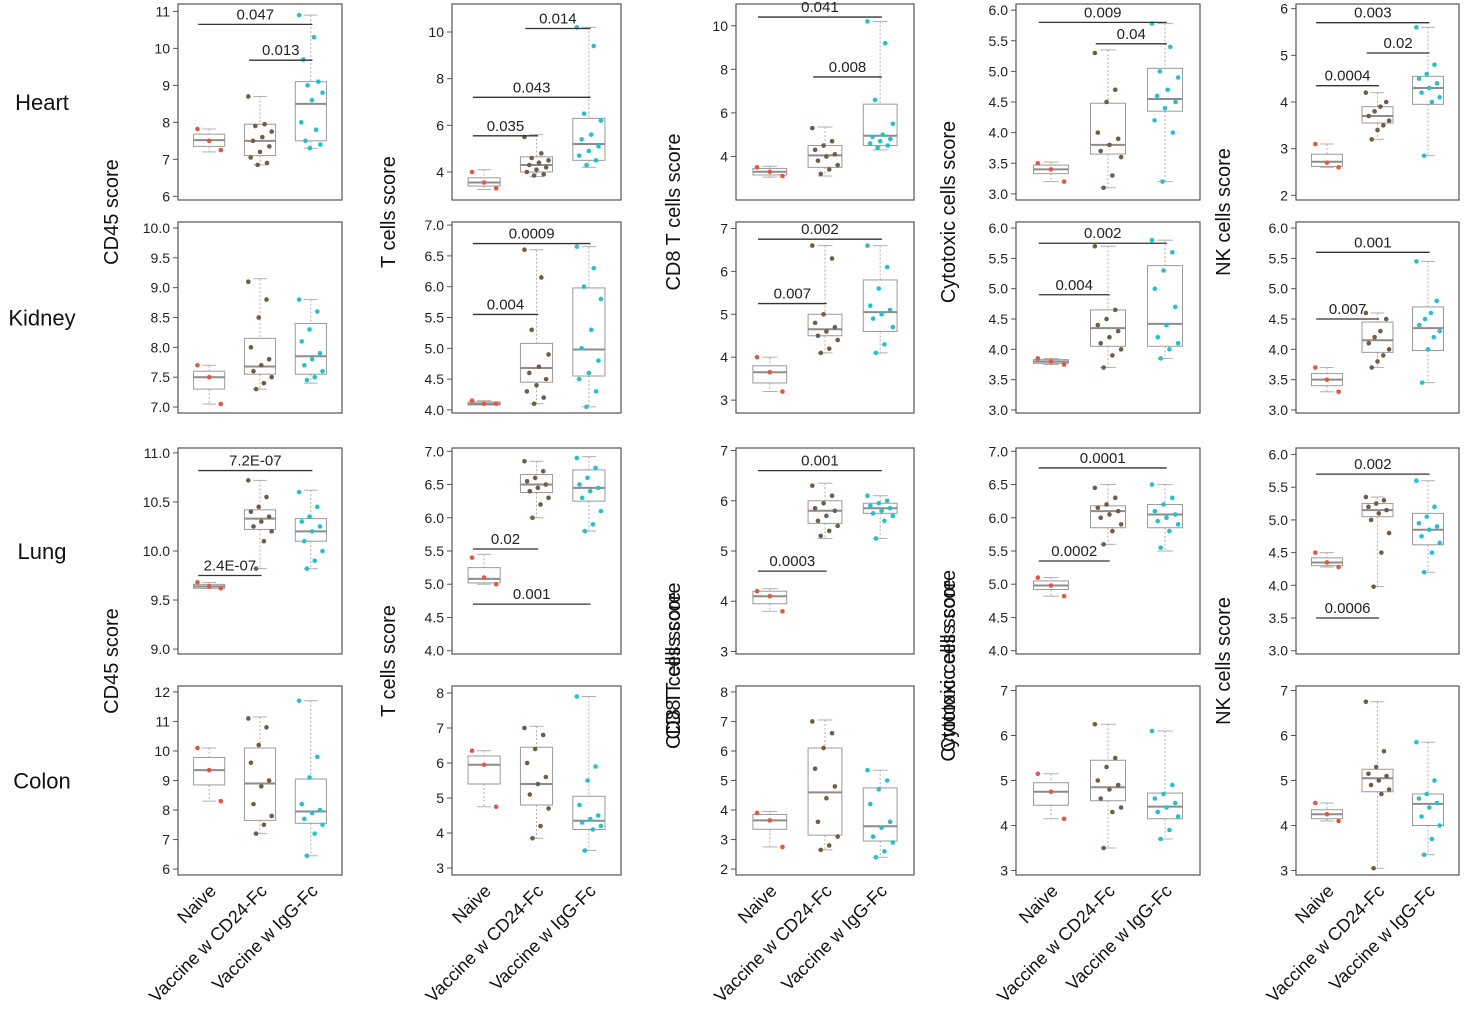  I want to click on category-label: Naive, so click(1038, 904).